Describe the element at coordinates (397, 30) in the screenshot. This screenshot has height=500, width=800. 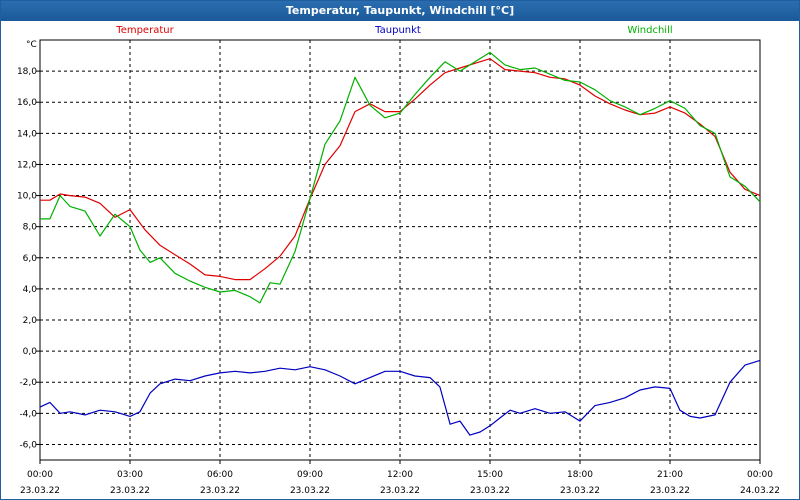
I see `legend-entry-taupunkt: Taupunkt` at that location.